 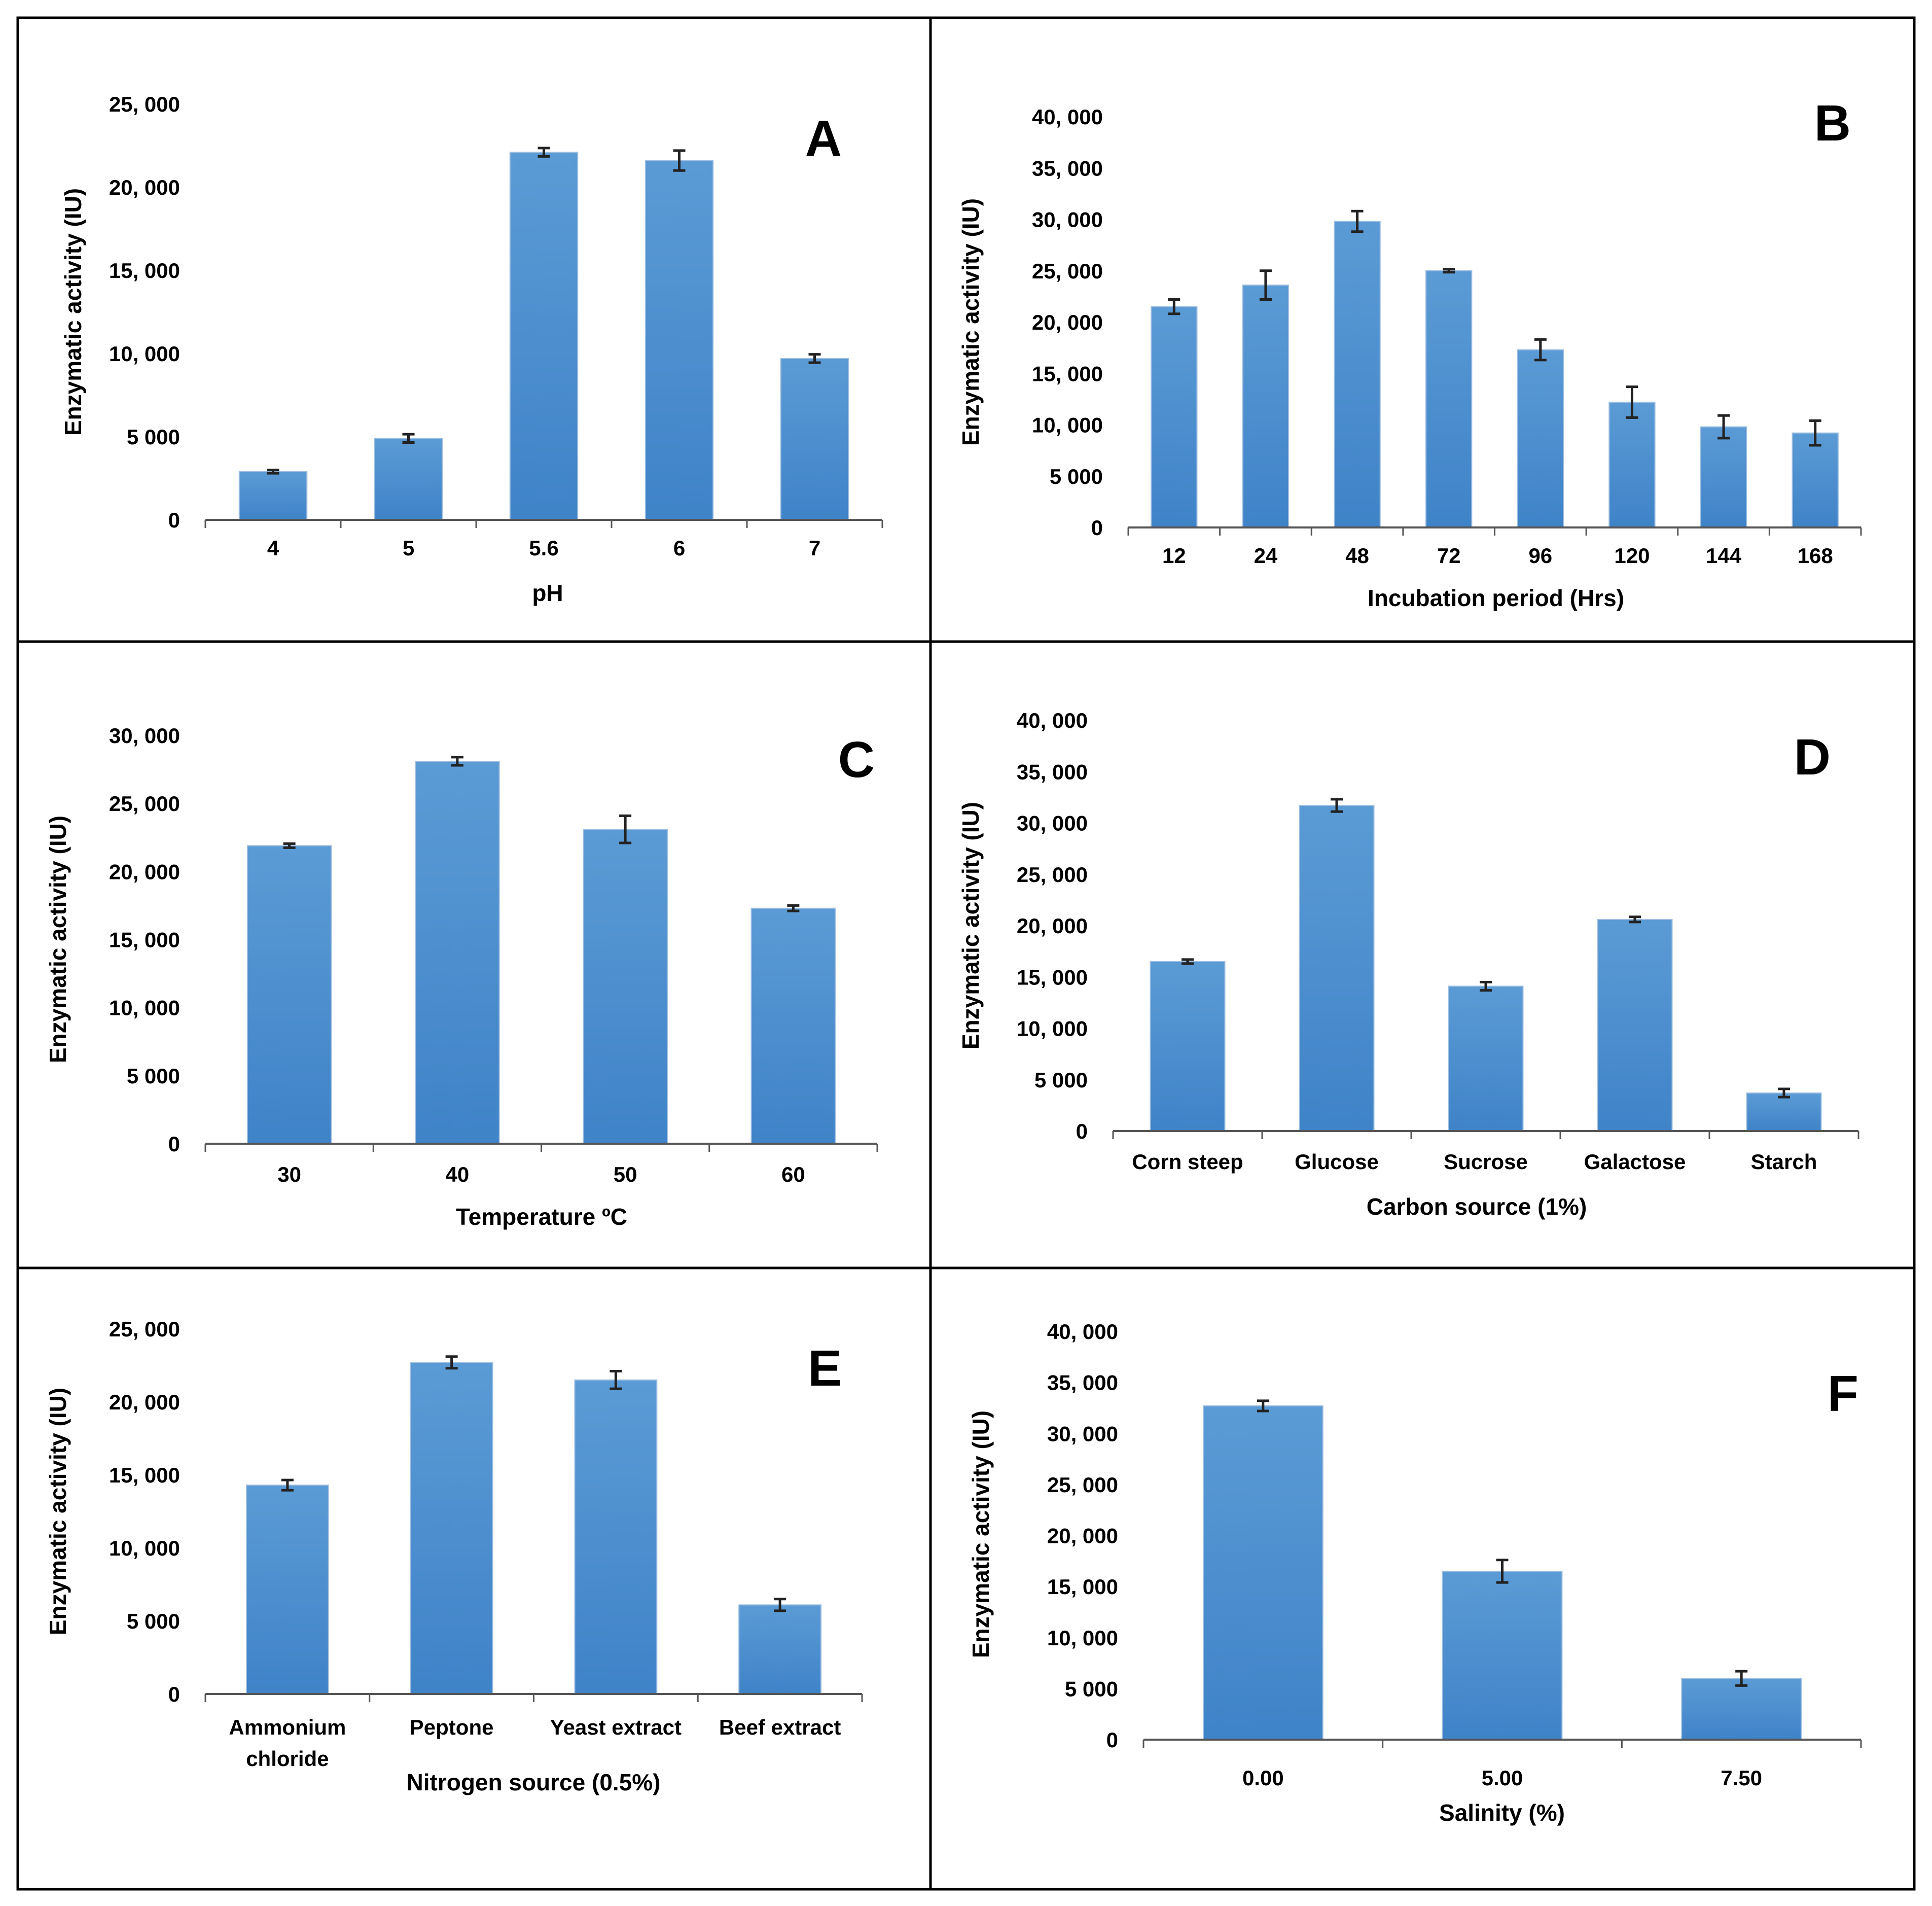 What do you see at coordinates (1635, 1162) in the screenshot?
I see `panel-d-x-tick-label-3: Galactose` at bounding box center [1635, 1162].